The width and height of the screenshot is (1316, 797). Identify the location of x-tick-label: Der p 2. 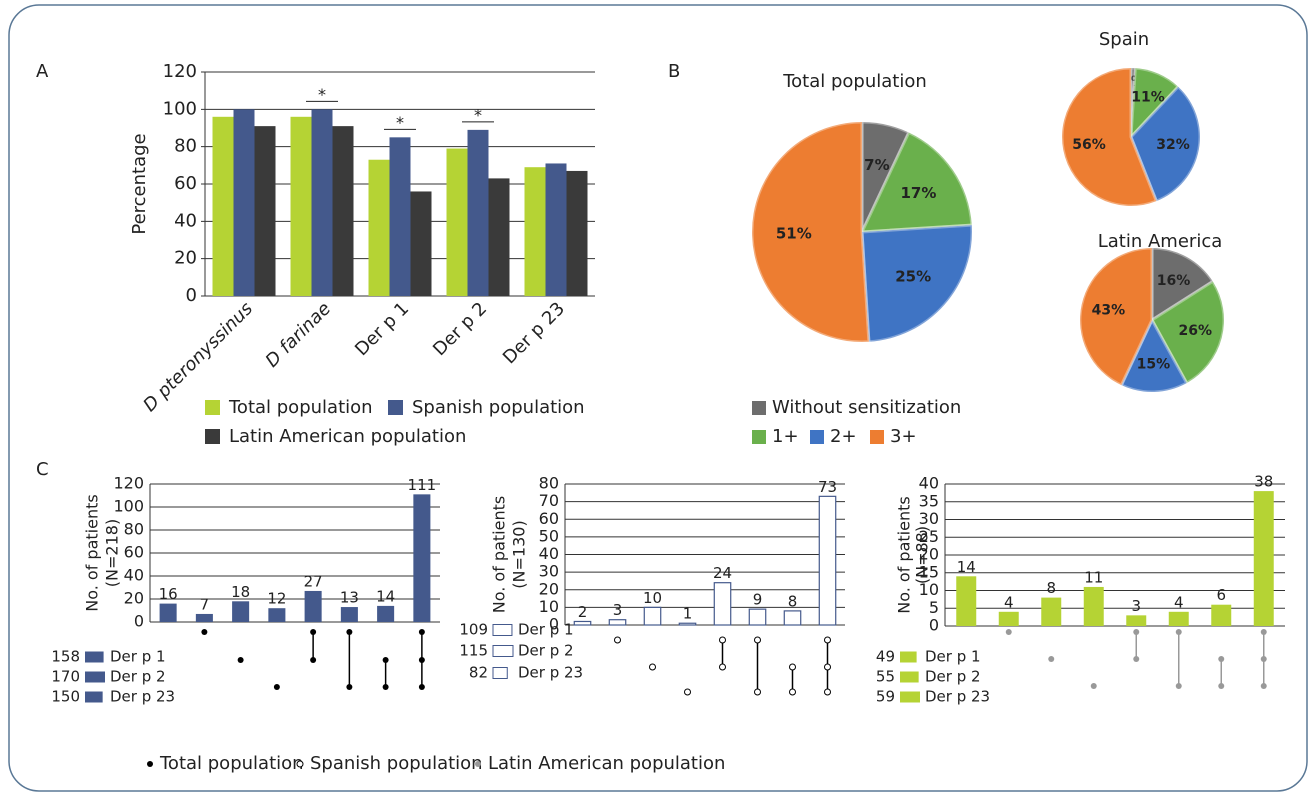
(460, 329).